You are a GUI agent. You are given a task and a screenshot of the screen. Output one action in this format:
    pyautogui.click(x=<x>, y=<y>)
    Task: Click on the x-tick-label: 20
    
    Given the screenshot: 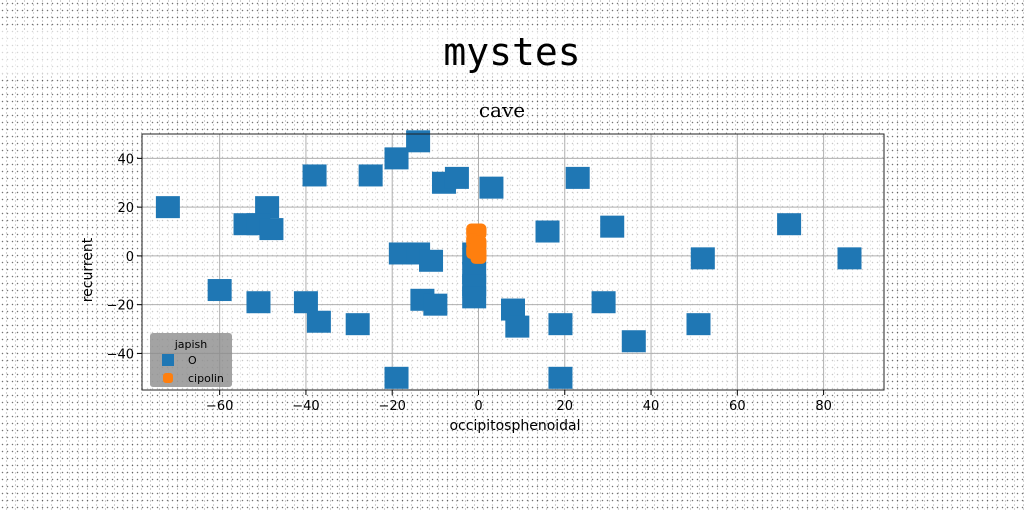 What is the action you would take?
    pyautogui.click(x=564, y=406)
    